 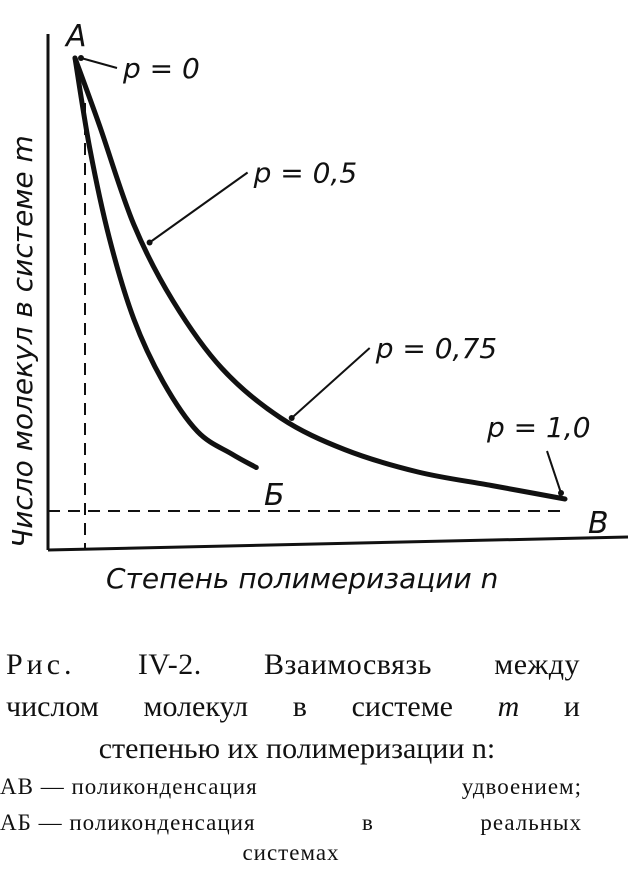 I want to click on annotation-p05: p = 0,5, so click(x=305, y=173).